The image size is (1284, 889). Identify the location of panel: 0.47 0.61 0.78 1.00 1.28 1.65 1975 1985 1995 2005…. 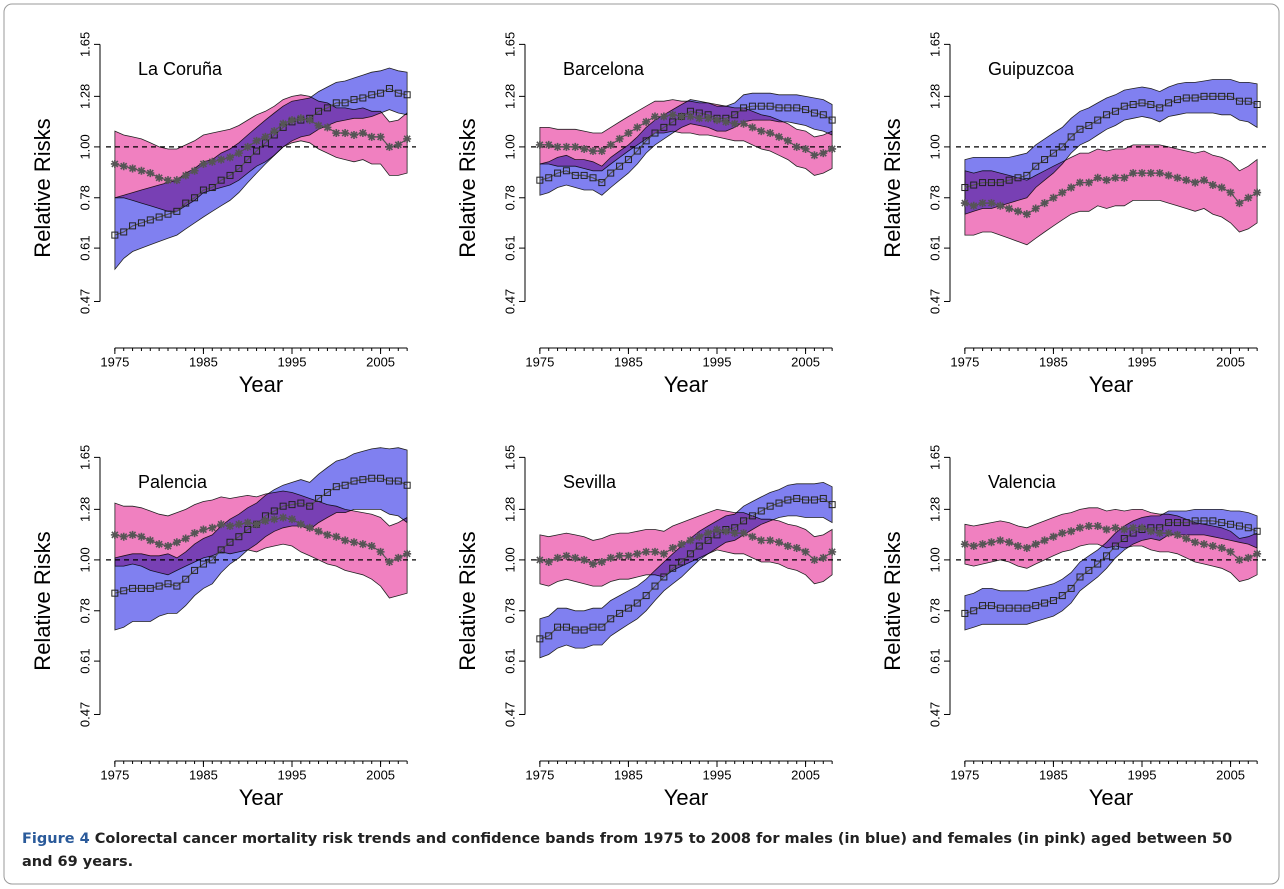
(223, 214).